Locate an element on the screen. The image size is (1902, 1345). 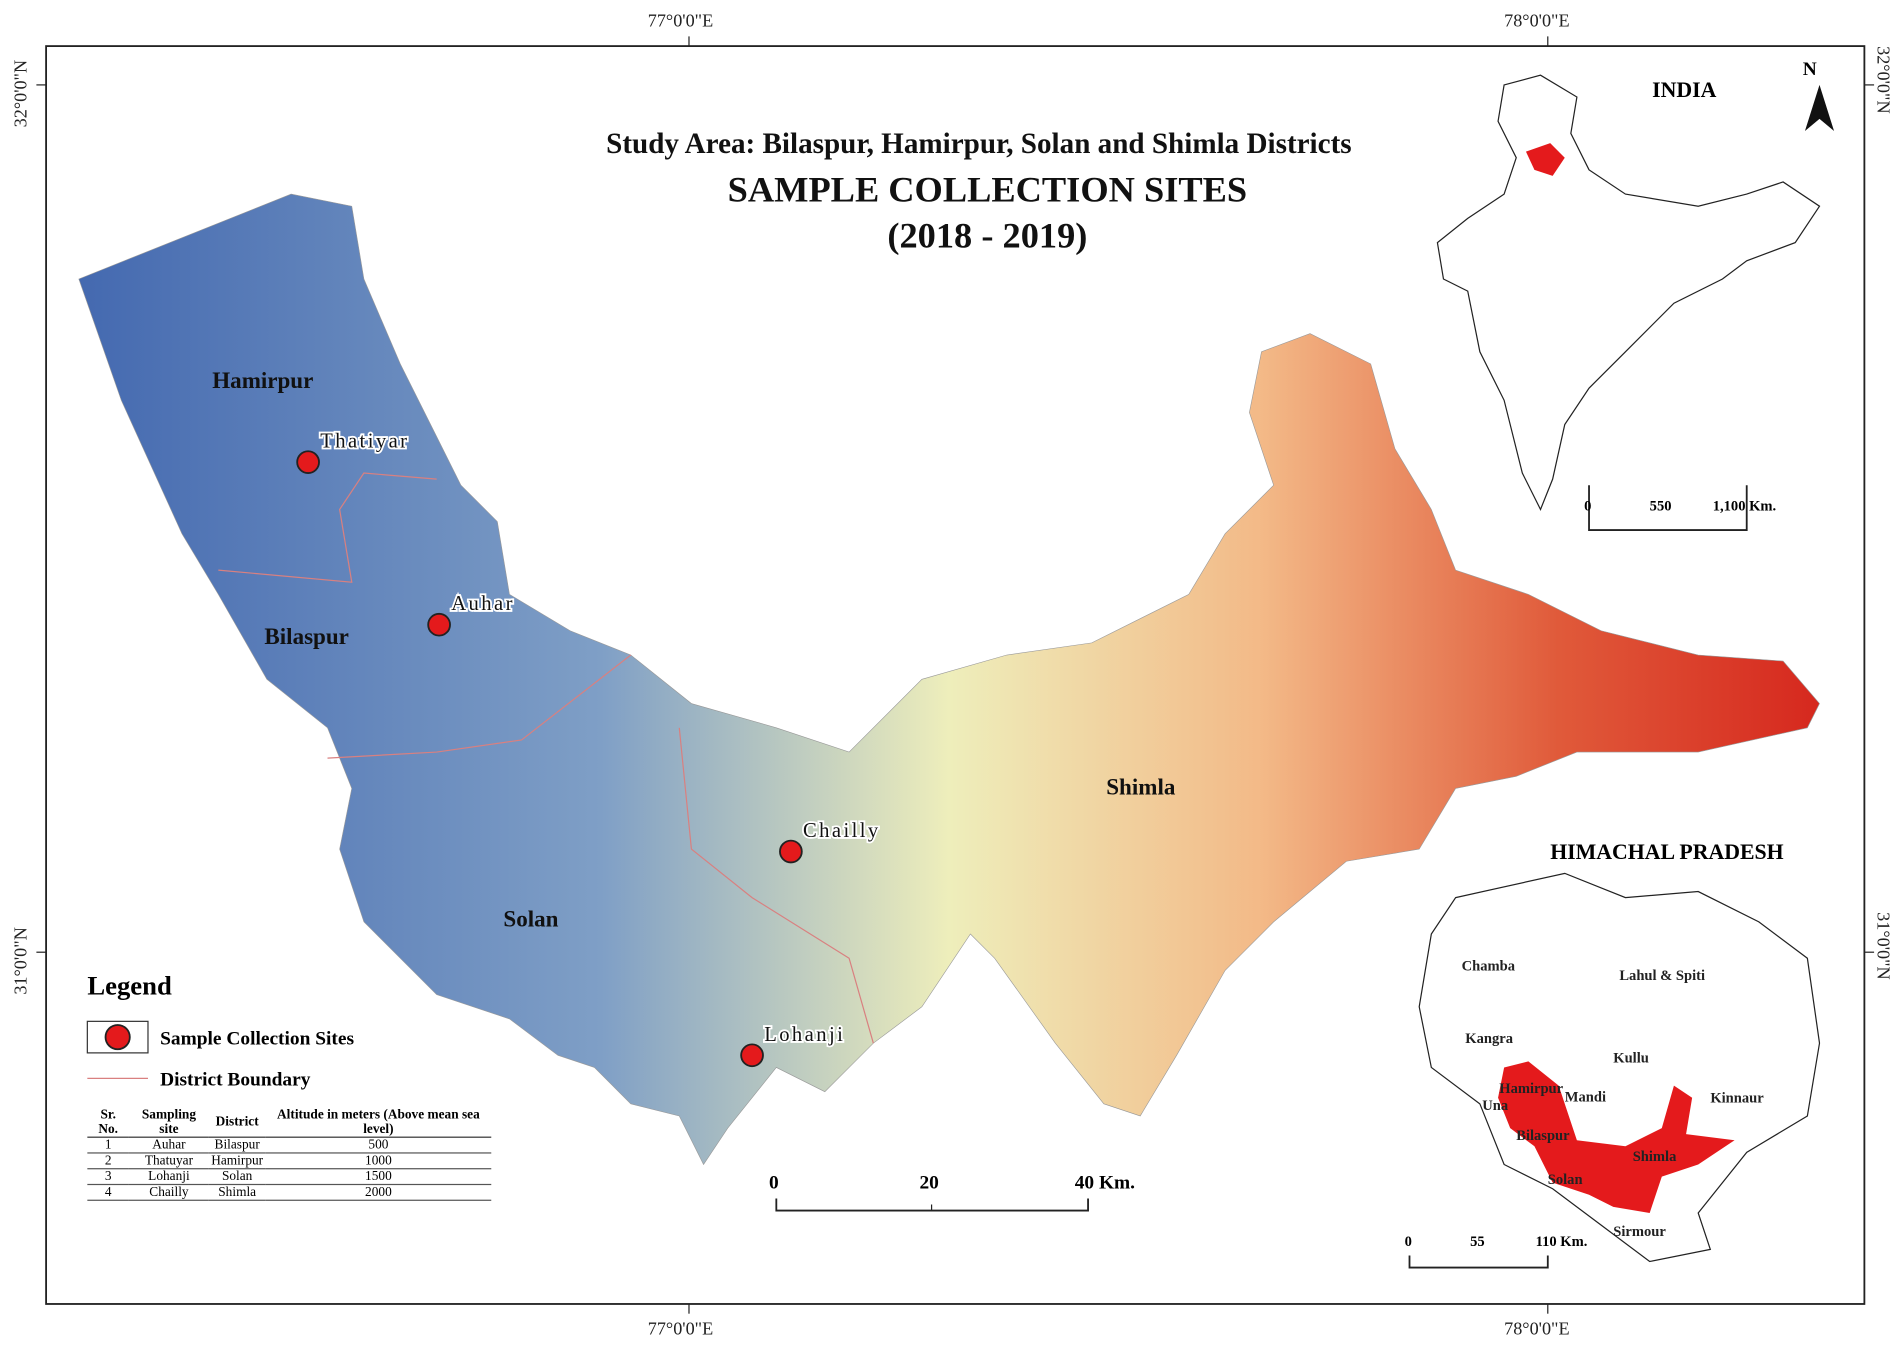
india-inset: INDIA 0 550 1,100 Km. N is located at coordinates (1635, 295).